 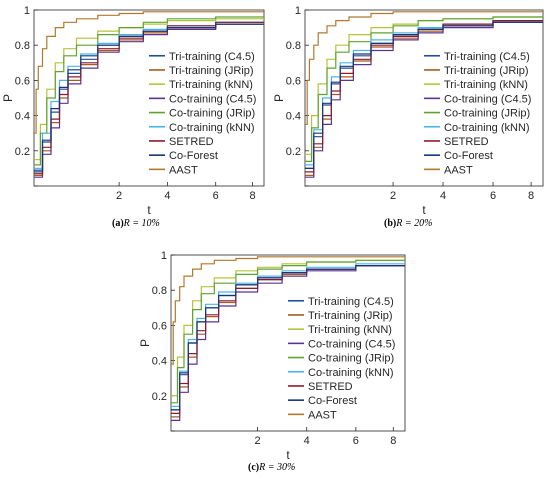 I want to click on y-tick-label-0-5: 1, so click(x=27, y=11).